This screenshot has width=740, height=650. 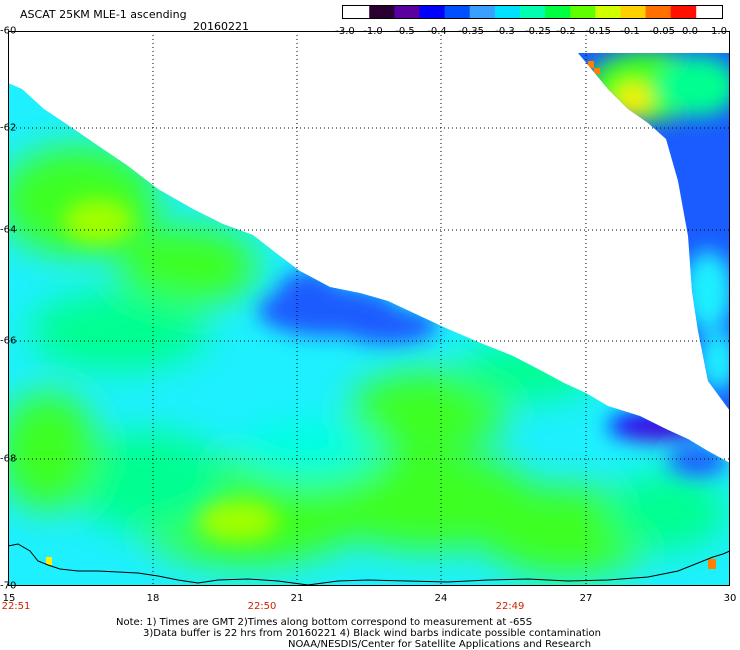 I want to click on latitude-label: -60, so click(x=8, y=31).